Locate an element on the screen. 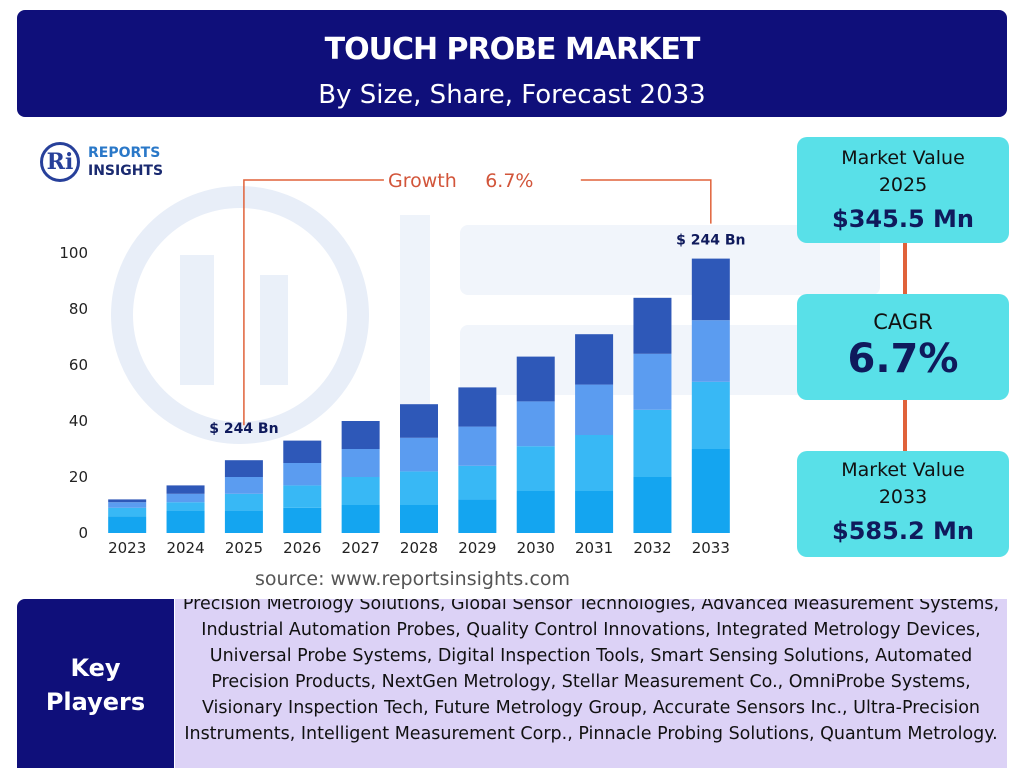 The height and width of the screenshot is (768, 1024). start-value-label: $ 244 Bn is located at coordinates (243, 429).